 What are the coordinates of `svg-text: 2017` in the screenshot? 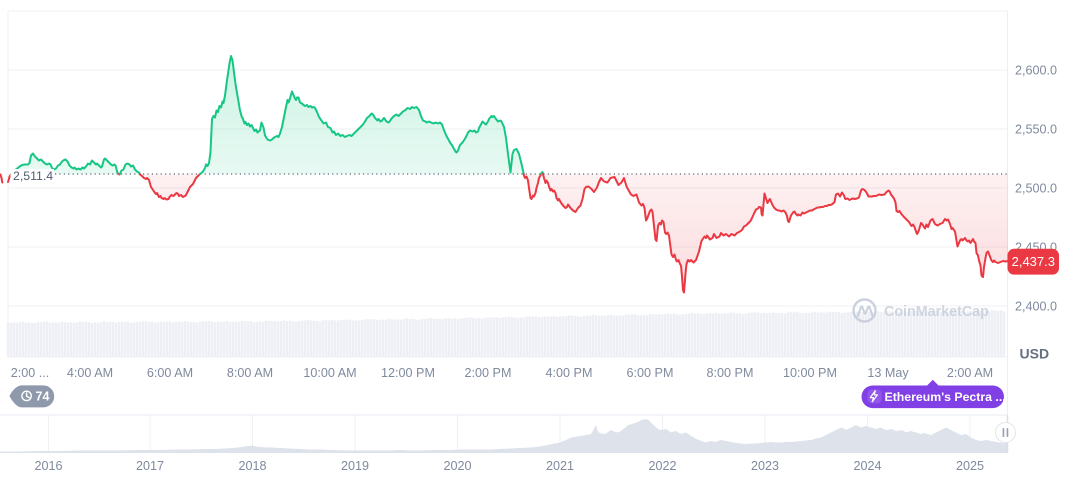 It's located at (150, 466).